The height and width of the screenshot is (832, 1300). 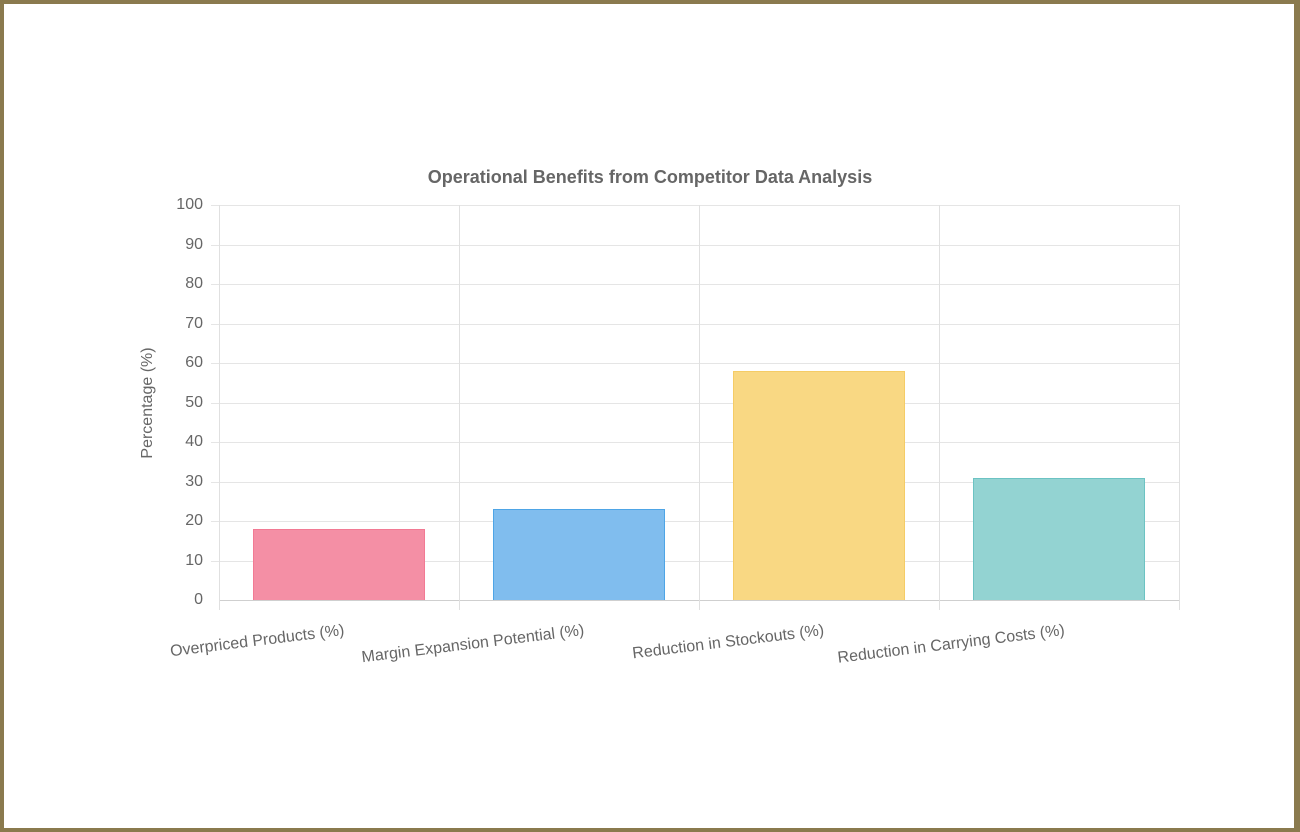 What do you see at coordinates (198, 599) in the screenshot?
I see `y-tick-label: 0` at bounding box center [198, 599].